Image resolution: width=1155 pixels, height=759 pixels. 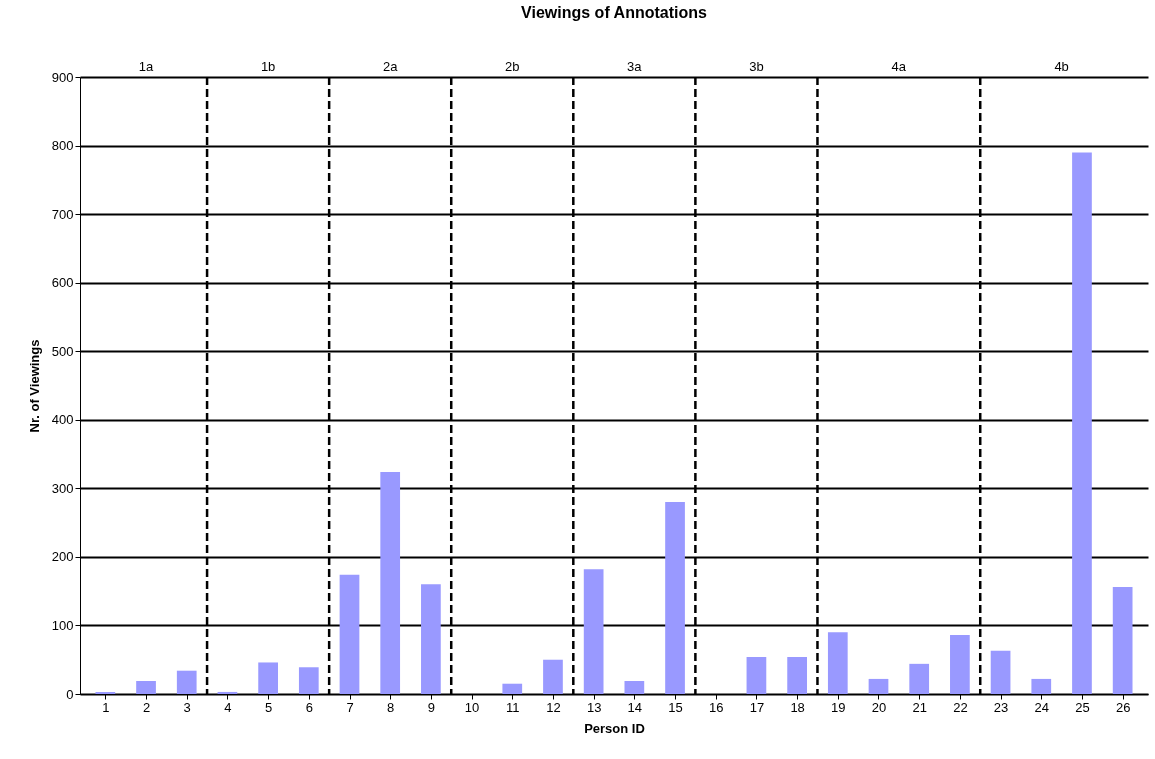 I want to click on text: 4b, so click(x=1061, y=66).